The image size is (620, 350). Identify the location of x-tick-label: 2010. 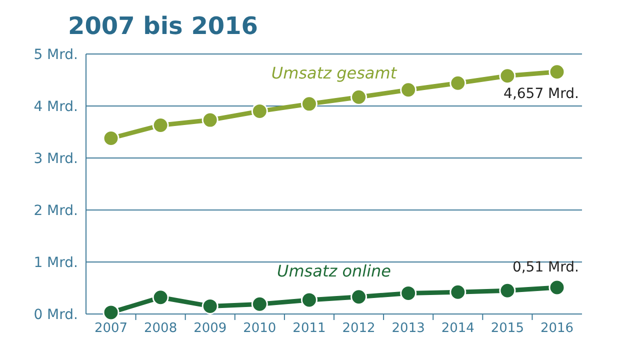
(259, 328).